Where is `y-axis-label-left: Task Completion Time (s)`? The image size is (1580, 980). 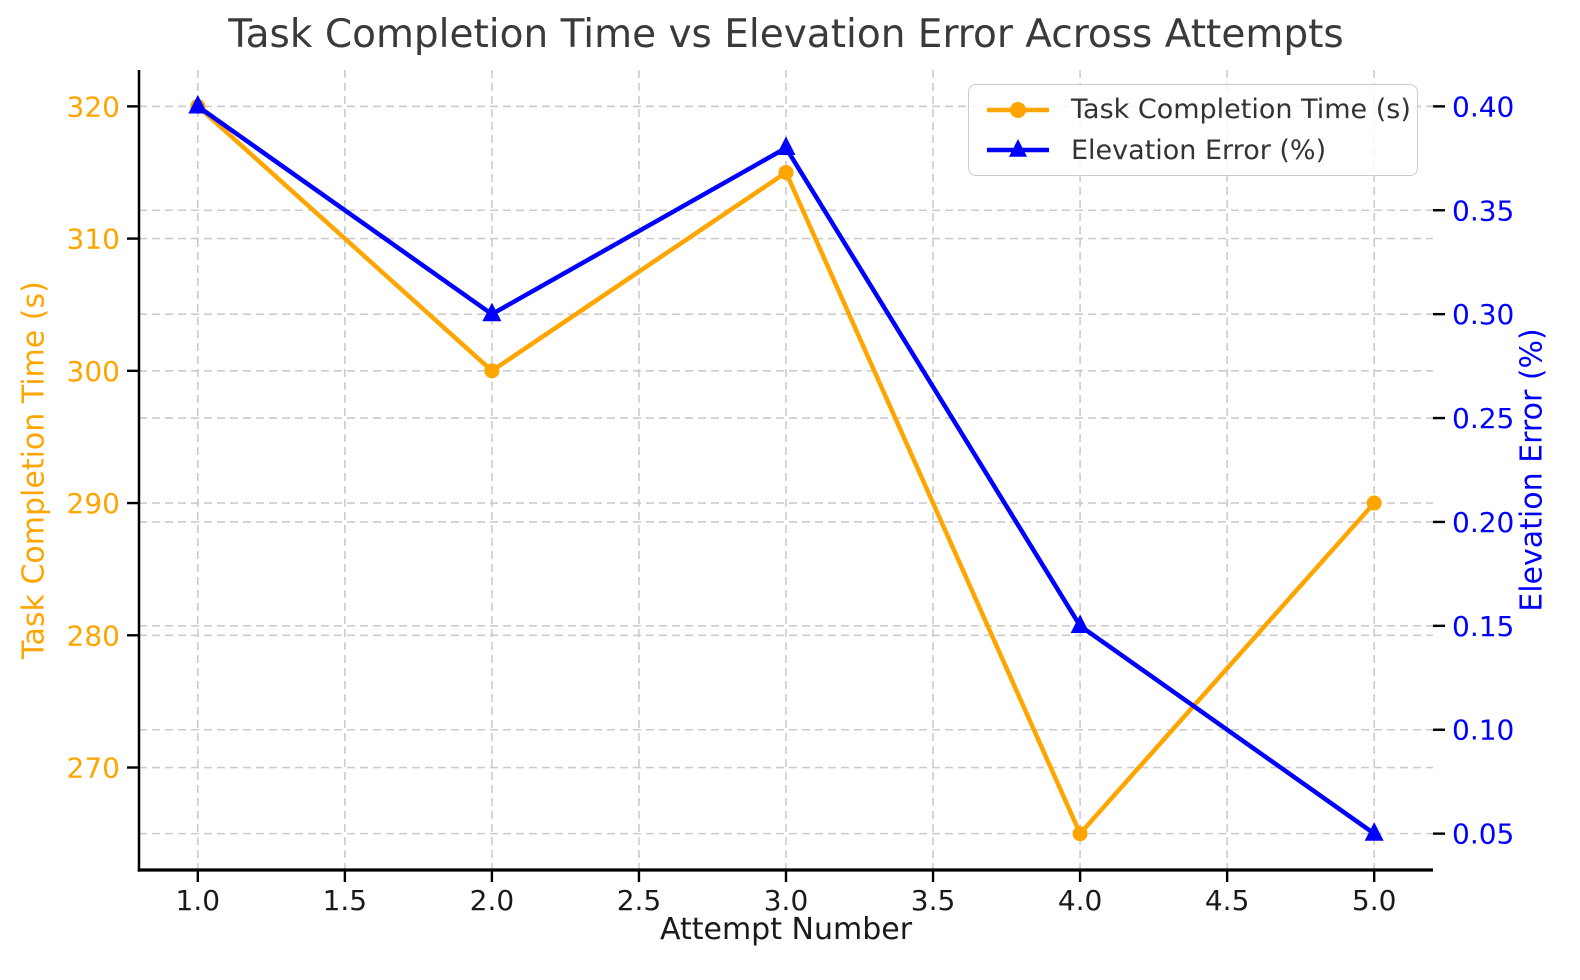
y-axis-label-left: Task Completion Time (s) is located at coordinates (34, 470).